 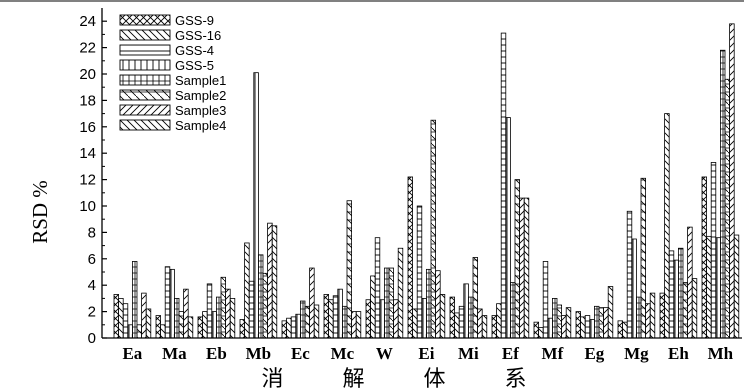 I want to click on x-tick-label: Ei, so click(x=426, y=353).